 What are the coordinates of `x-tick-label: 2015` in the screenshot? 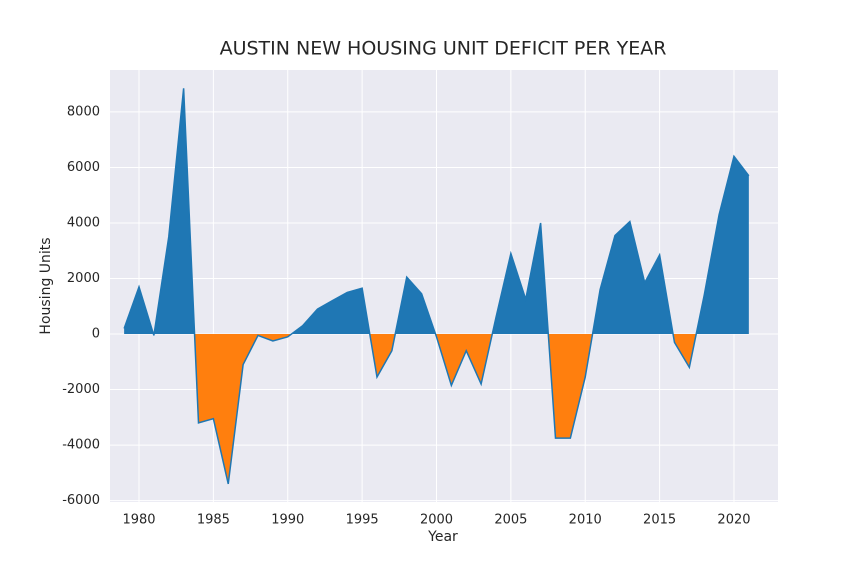 It's located at (659, 520).